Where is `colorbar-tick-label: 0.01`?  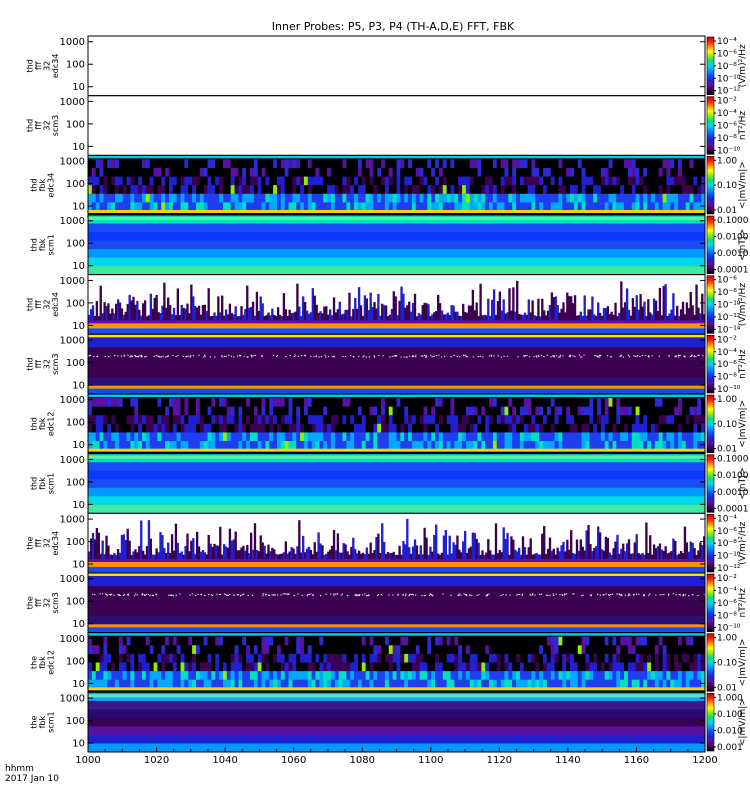 colorbar-tick-label: 0.01 is located at coordinates (727, 211).